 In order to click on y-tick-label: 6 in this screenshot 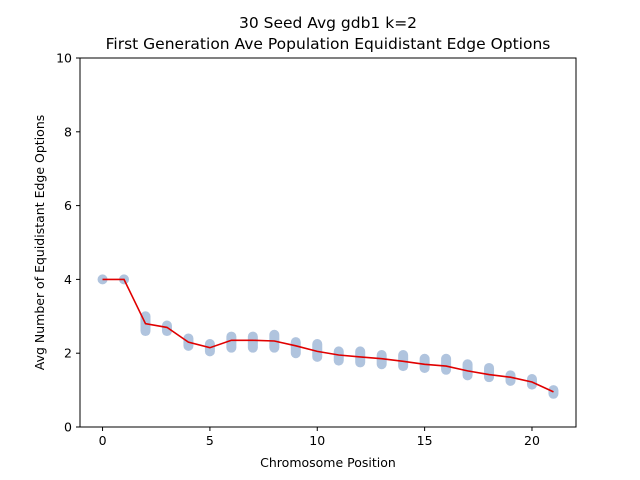, I will do `click(68, 205)`.